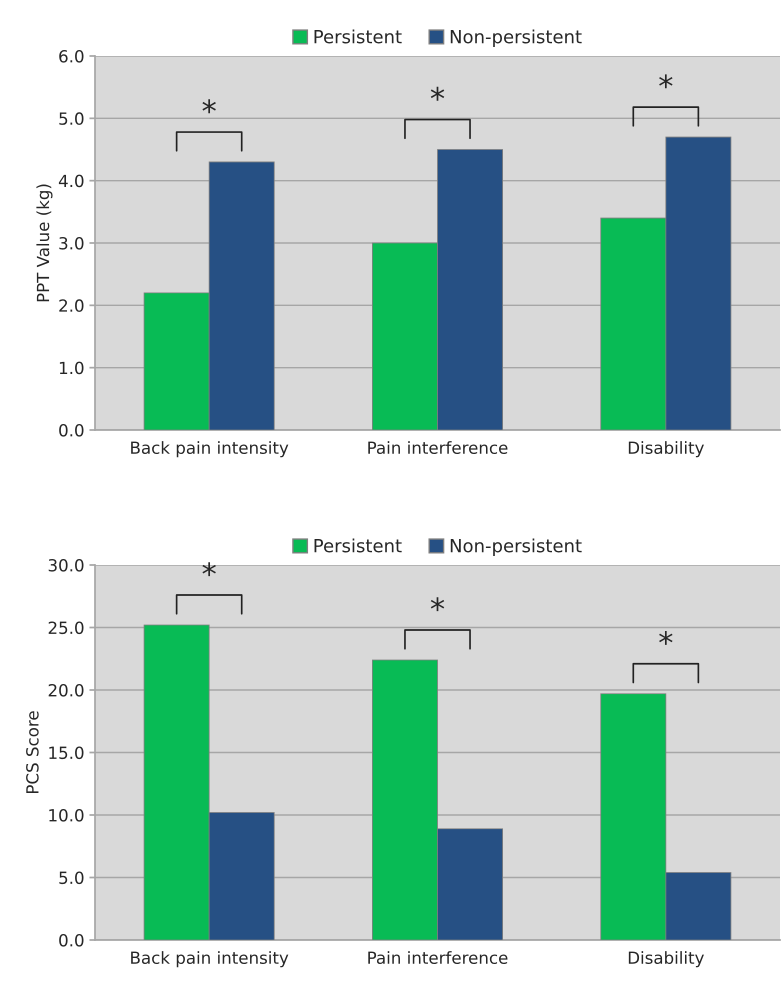 The width and height of the screenshot is (781, 982). Describe the element at coordinates (71, 243) in the screenshot. I see `y-tick-label: 3.0` at that location.